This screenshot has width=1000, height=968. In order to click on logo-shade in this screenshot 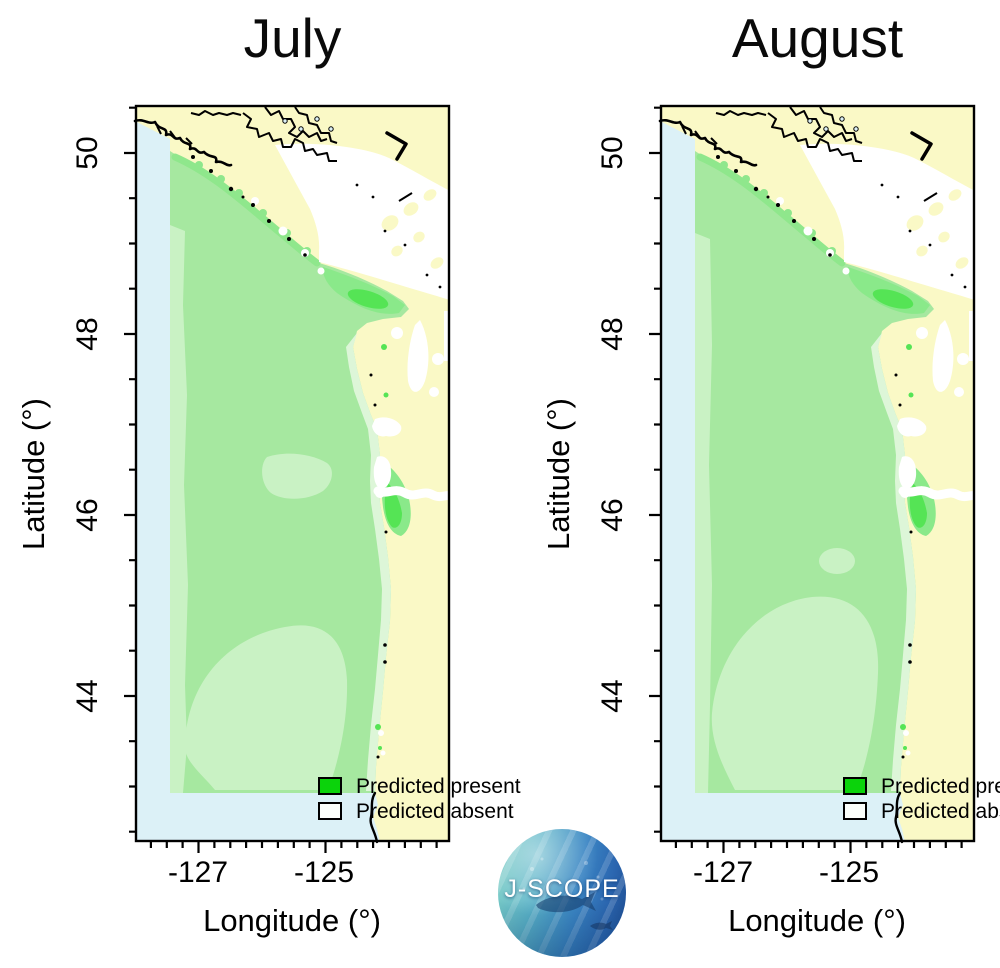, I will do `click(562, 893)`.